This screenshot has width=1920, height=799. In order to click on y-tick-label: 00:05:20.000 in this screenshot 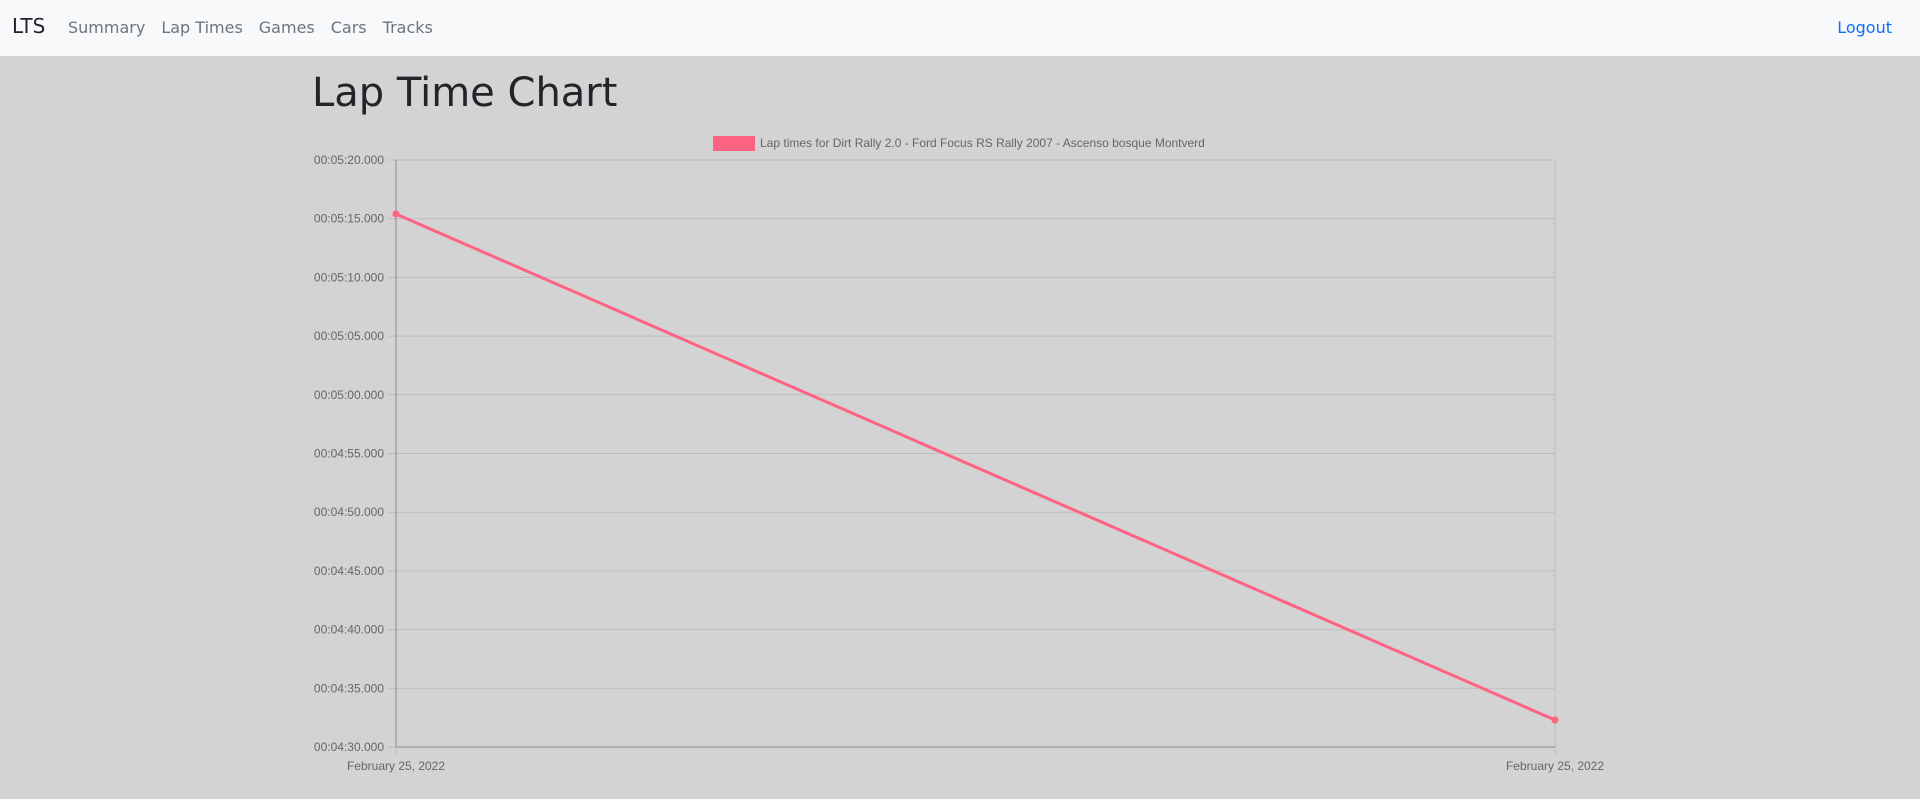, I will do `click(349, 160)`.